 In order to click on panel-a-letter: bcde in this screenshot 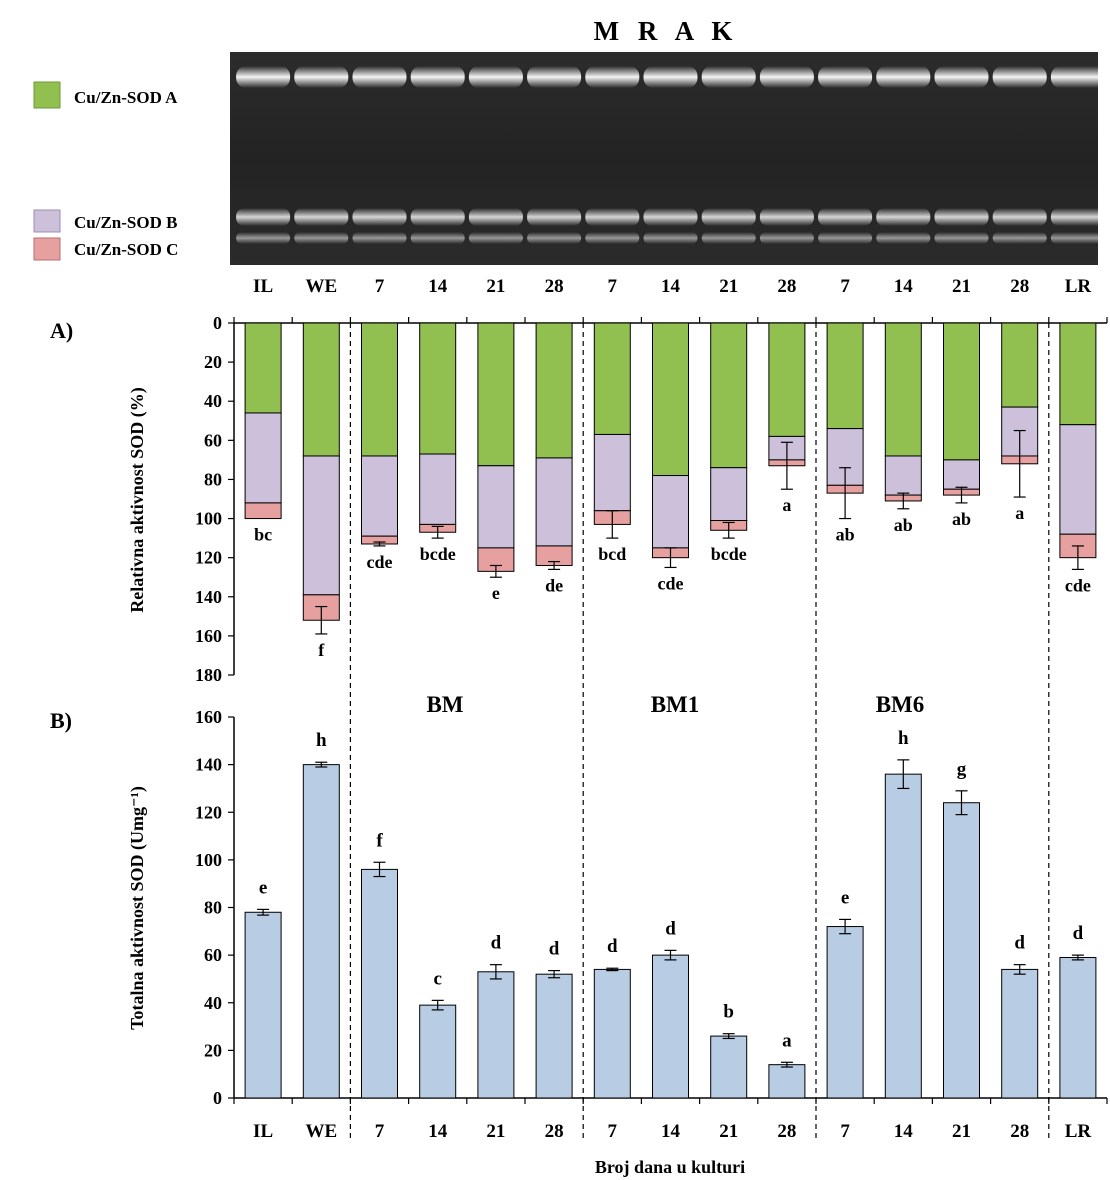, I will do `click(729, 554)`.